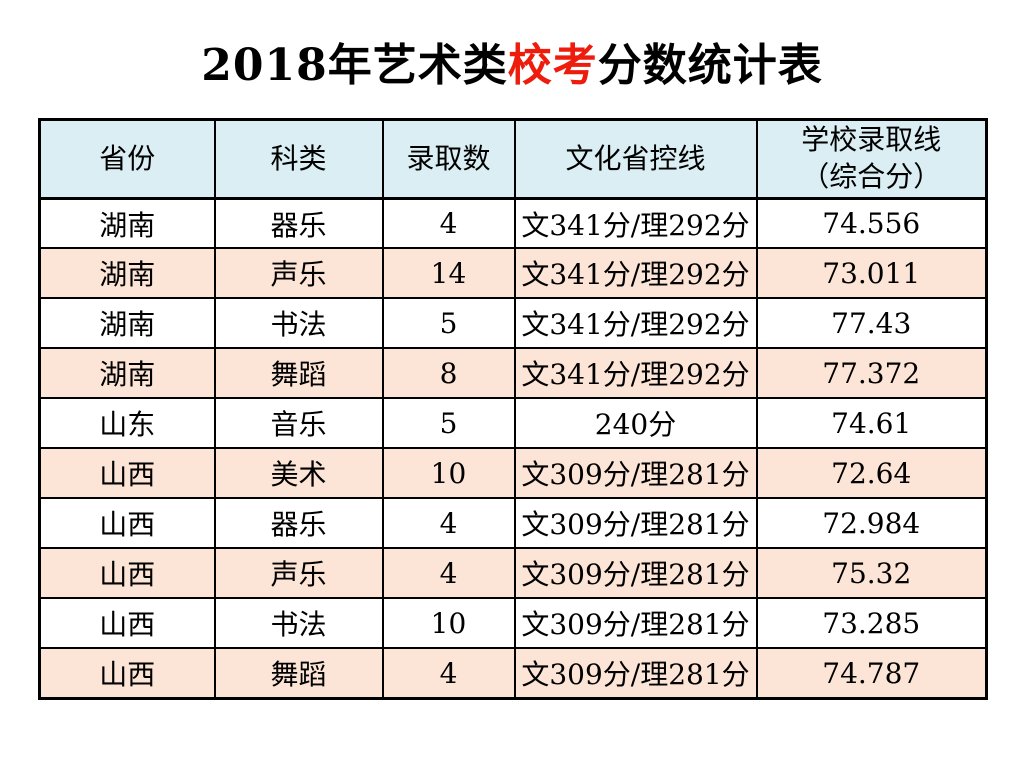 This screenshot has width=1024, height=780. Describe the element at coordinates (871, 573) in the screenshot. I see `cell-admission-line: 75.32` at that location.